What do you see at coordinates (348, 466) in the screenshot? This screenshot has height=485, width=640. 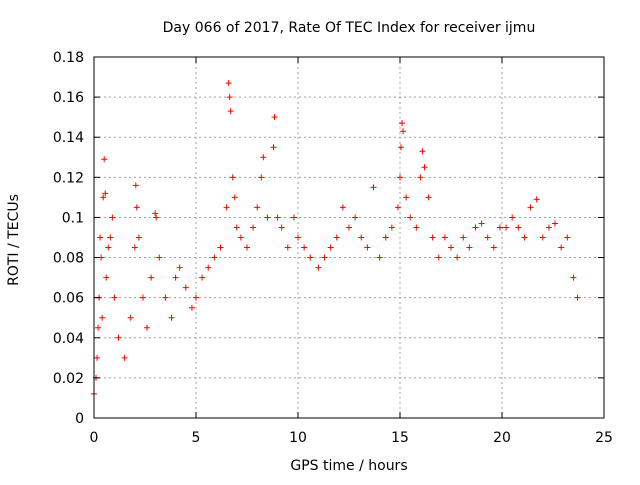 I see `x-axis-title: GPS time / hours` at bounding box center [348, 466].